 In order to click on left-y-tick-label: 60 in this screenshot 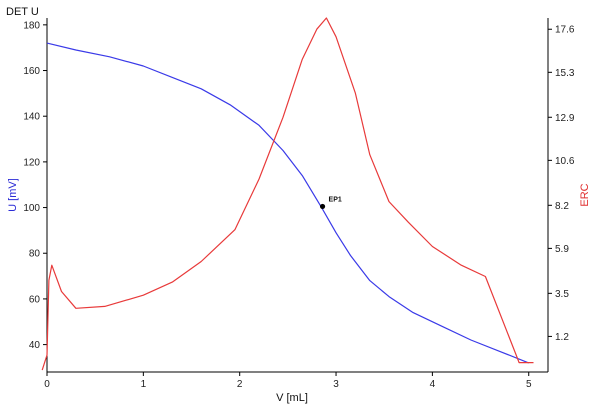, I will do `click(35, 299)`.